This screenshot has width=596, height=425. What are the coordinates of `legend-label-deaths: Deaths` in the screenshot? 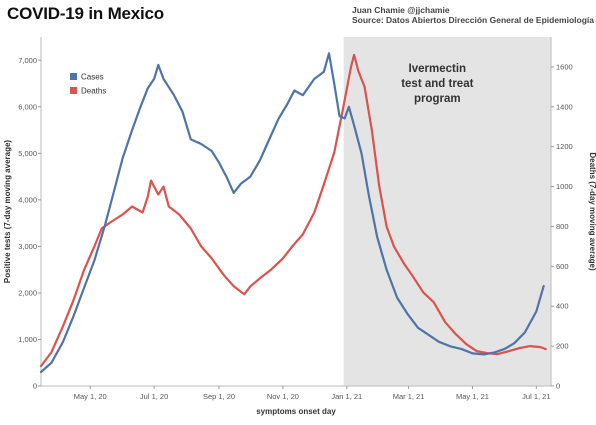 It's located at (93, 91).